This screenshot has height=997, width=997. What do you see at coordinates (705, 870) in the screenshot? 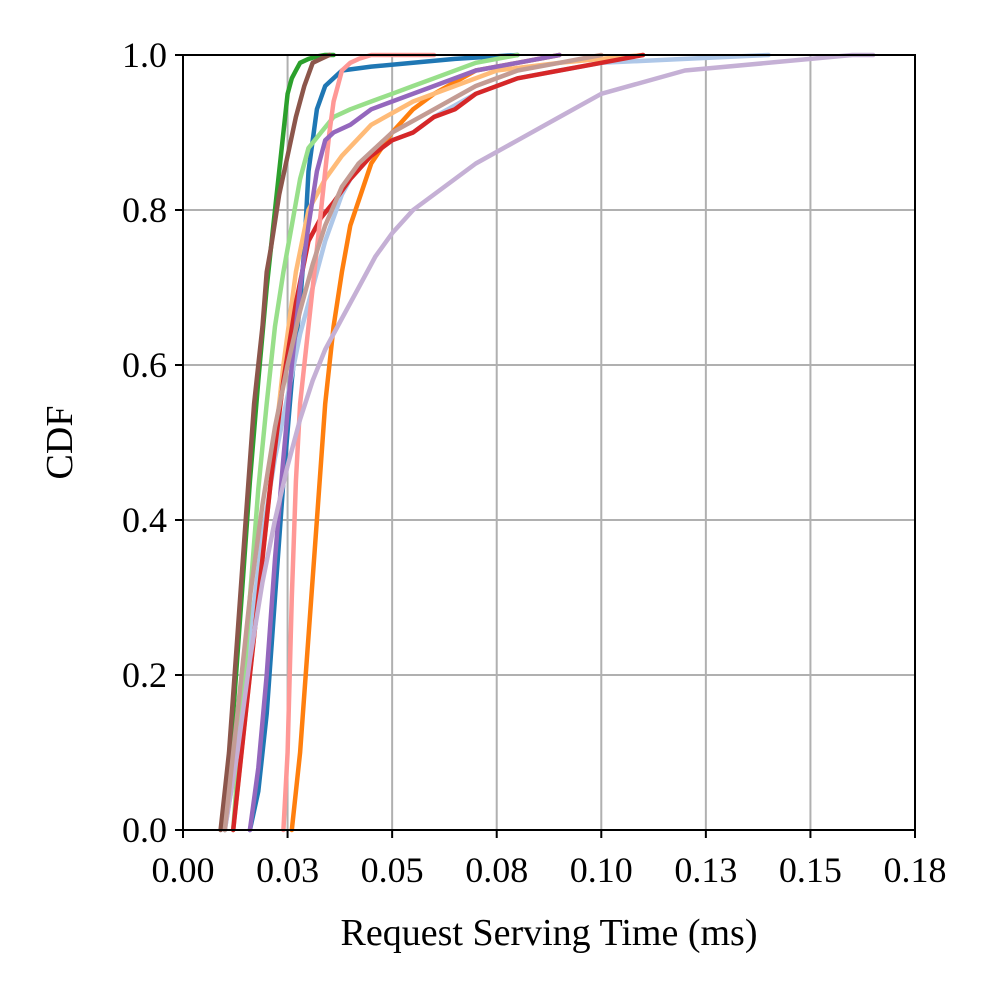
I see `x-tick-label: 0.13` at bounding box center [705, 870].